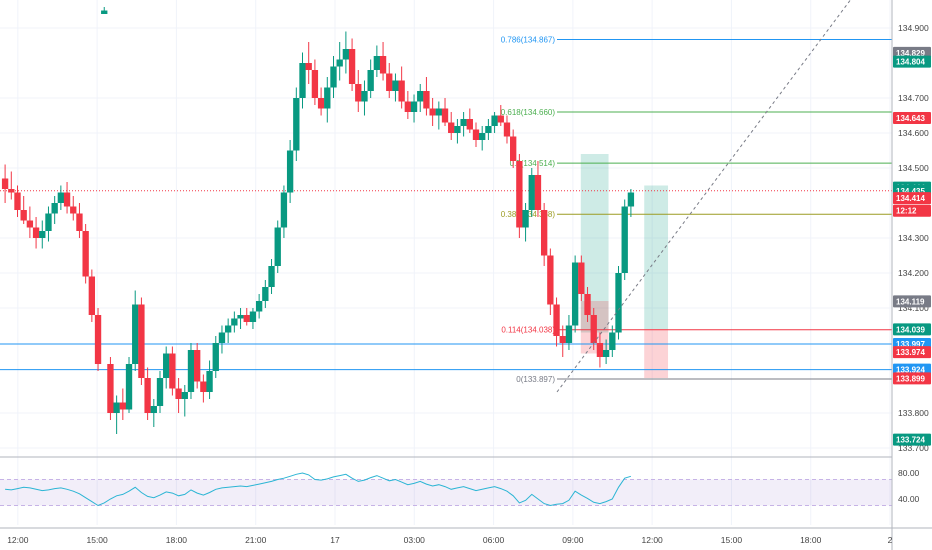  I want to click on time-tick-label: 21:00, so click(256, 540).